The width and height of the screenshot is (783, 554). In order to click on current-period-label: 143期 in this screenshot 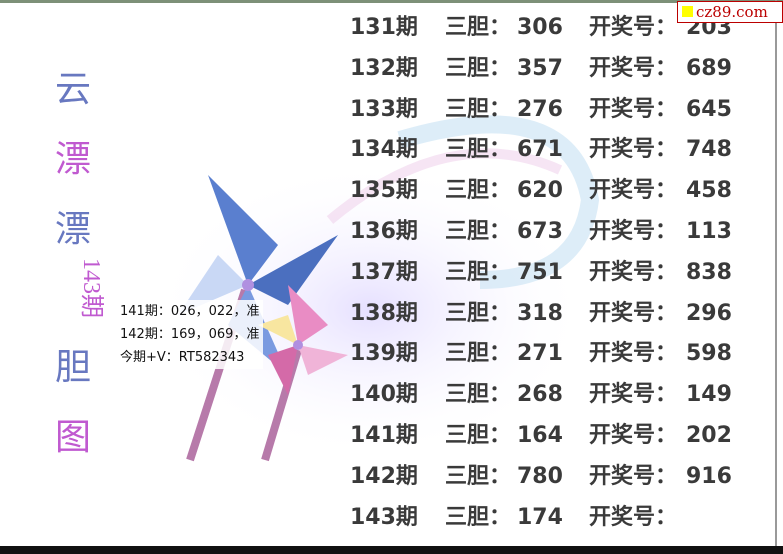, I will do `click(91, 288)`.